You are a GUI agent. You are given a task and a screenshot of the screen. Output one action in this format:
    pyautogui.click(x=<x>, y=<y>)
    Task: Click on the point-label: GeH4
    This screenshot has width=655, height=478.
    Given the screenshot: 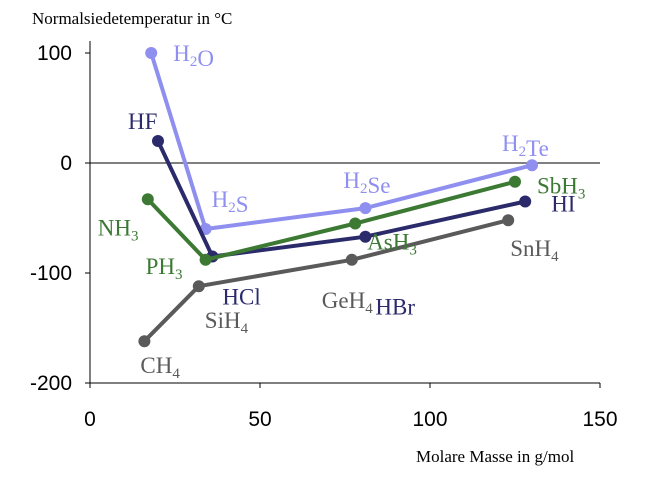 What is the action you would take?
    pyautogui.click(x=347, y=302)
    